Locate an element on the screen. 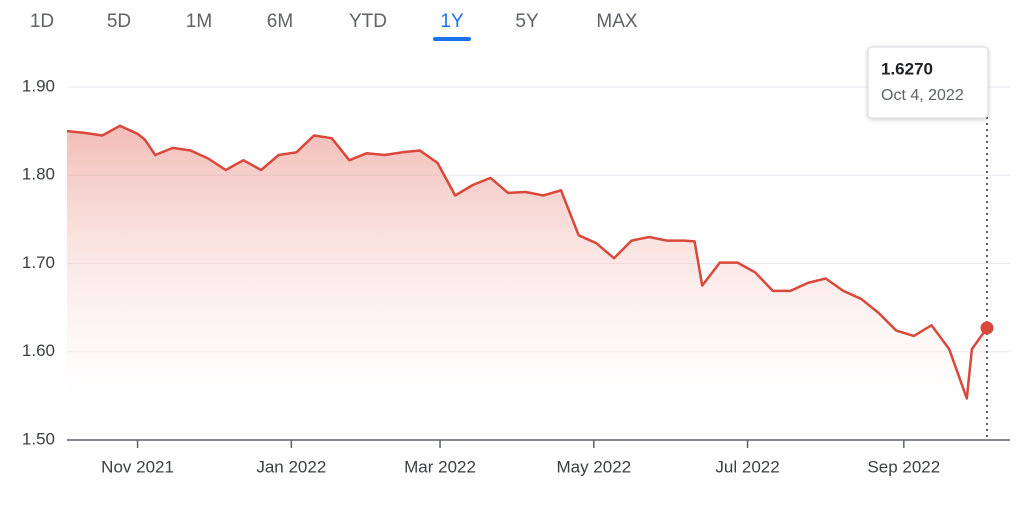 This screenshot has height=507, width=1024. x-tick-label: Sep 2022 is located at coordinates (903, 466).